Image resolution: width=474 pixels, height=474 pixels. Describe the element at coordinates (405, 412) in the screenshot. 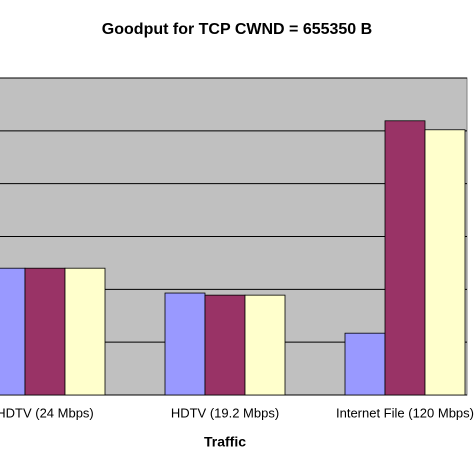

I see `x-tick-label: Internet File (120 Mbps)` at that location.